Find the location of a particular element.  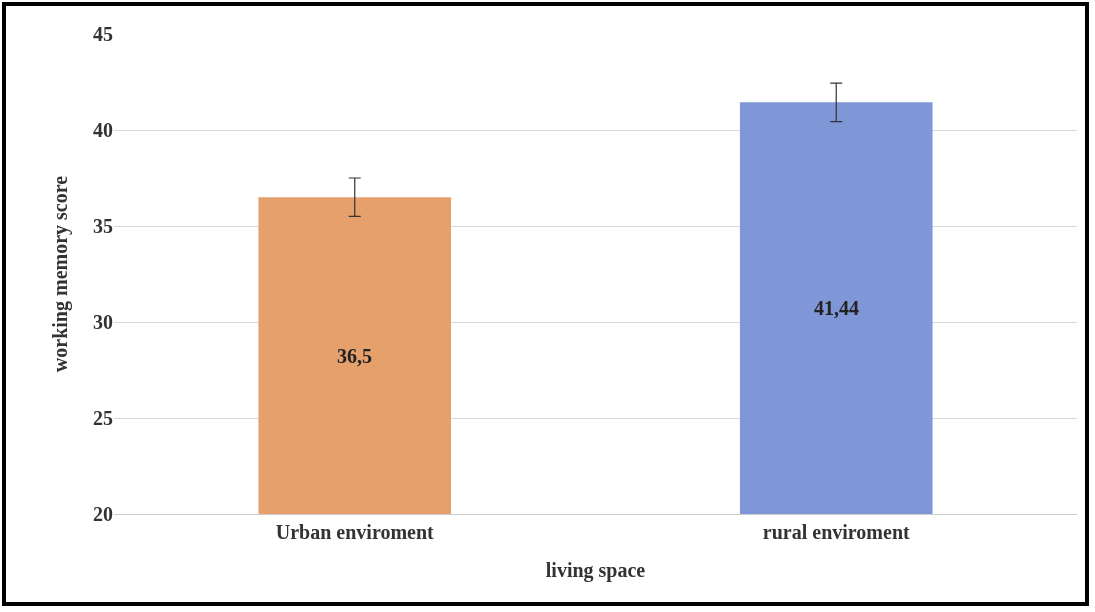

y-tick-label: 30 is located at coordinates (103, 322).